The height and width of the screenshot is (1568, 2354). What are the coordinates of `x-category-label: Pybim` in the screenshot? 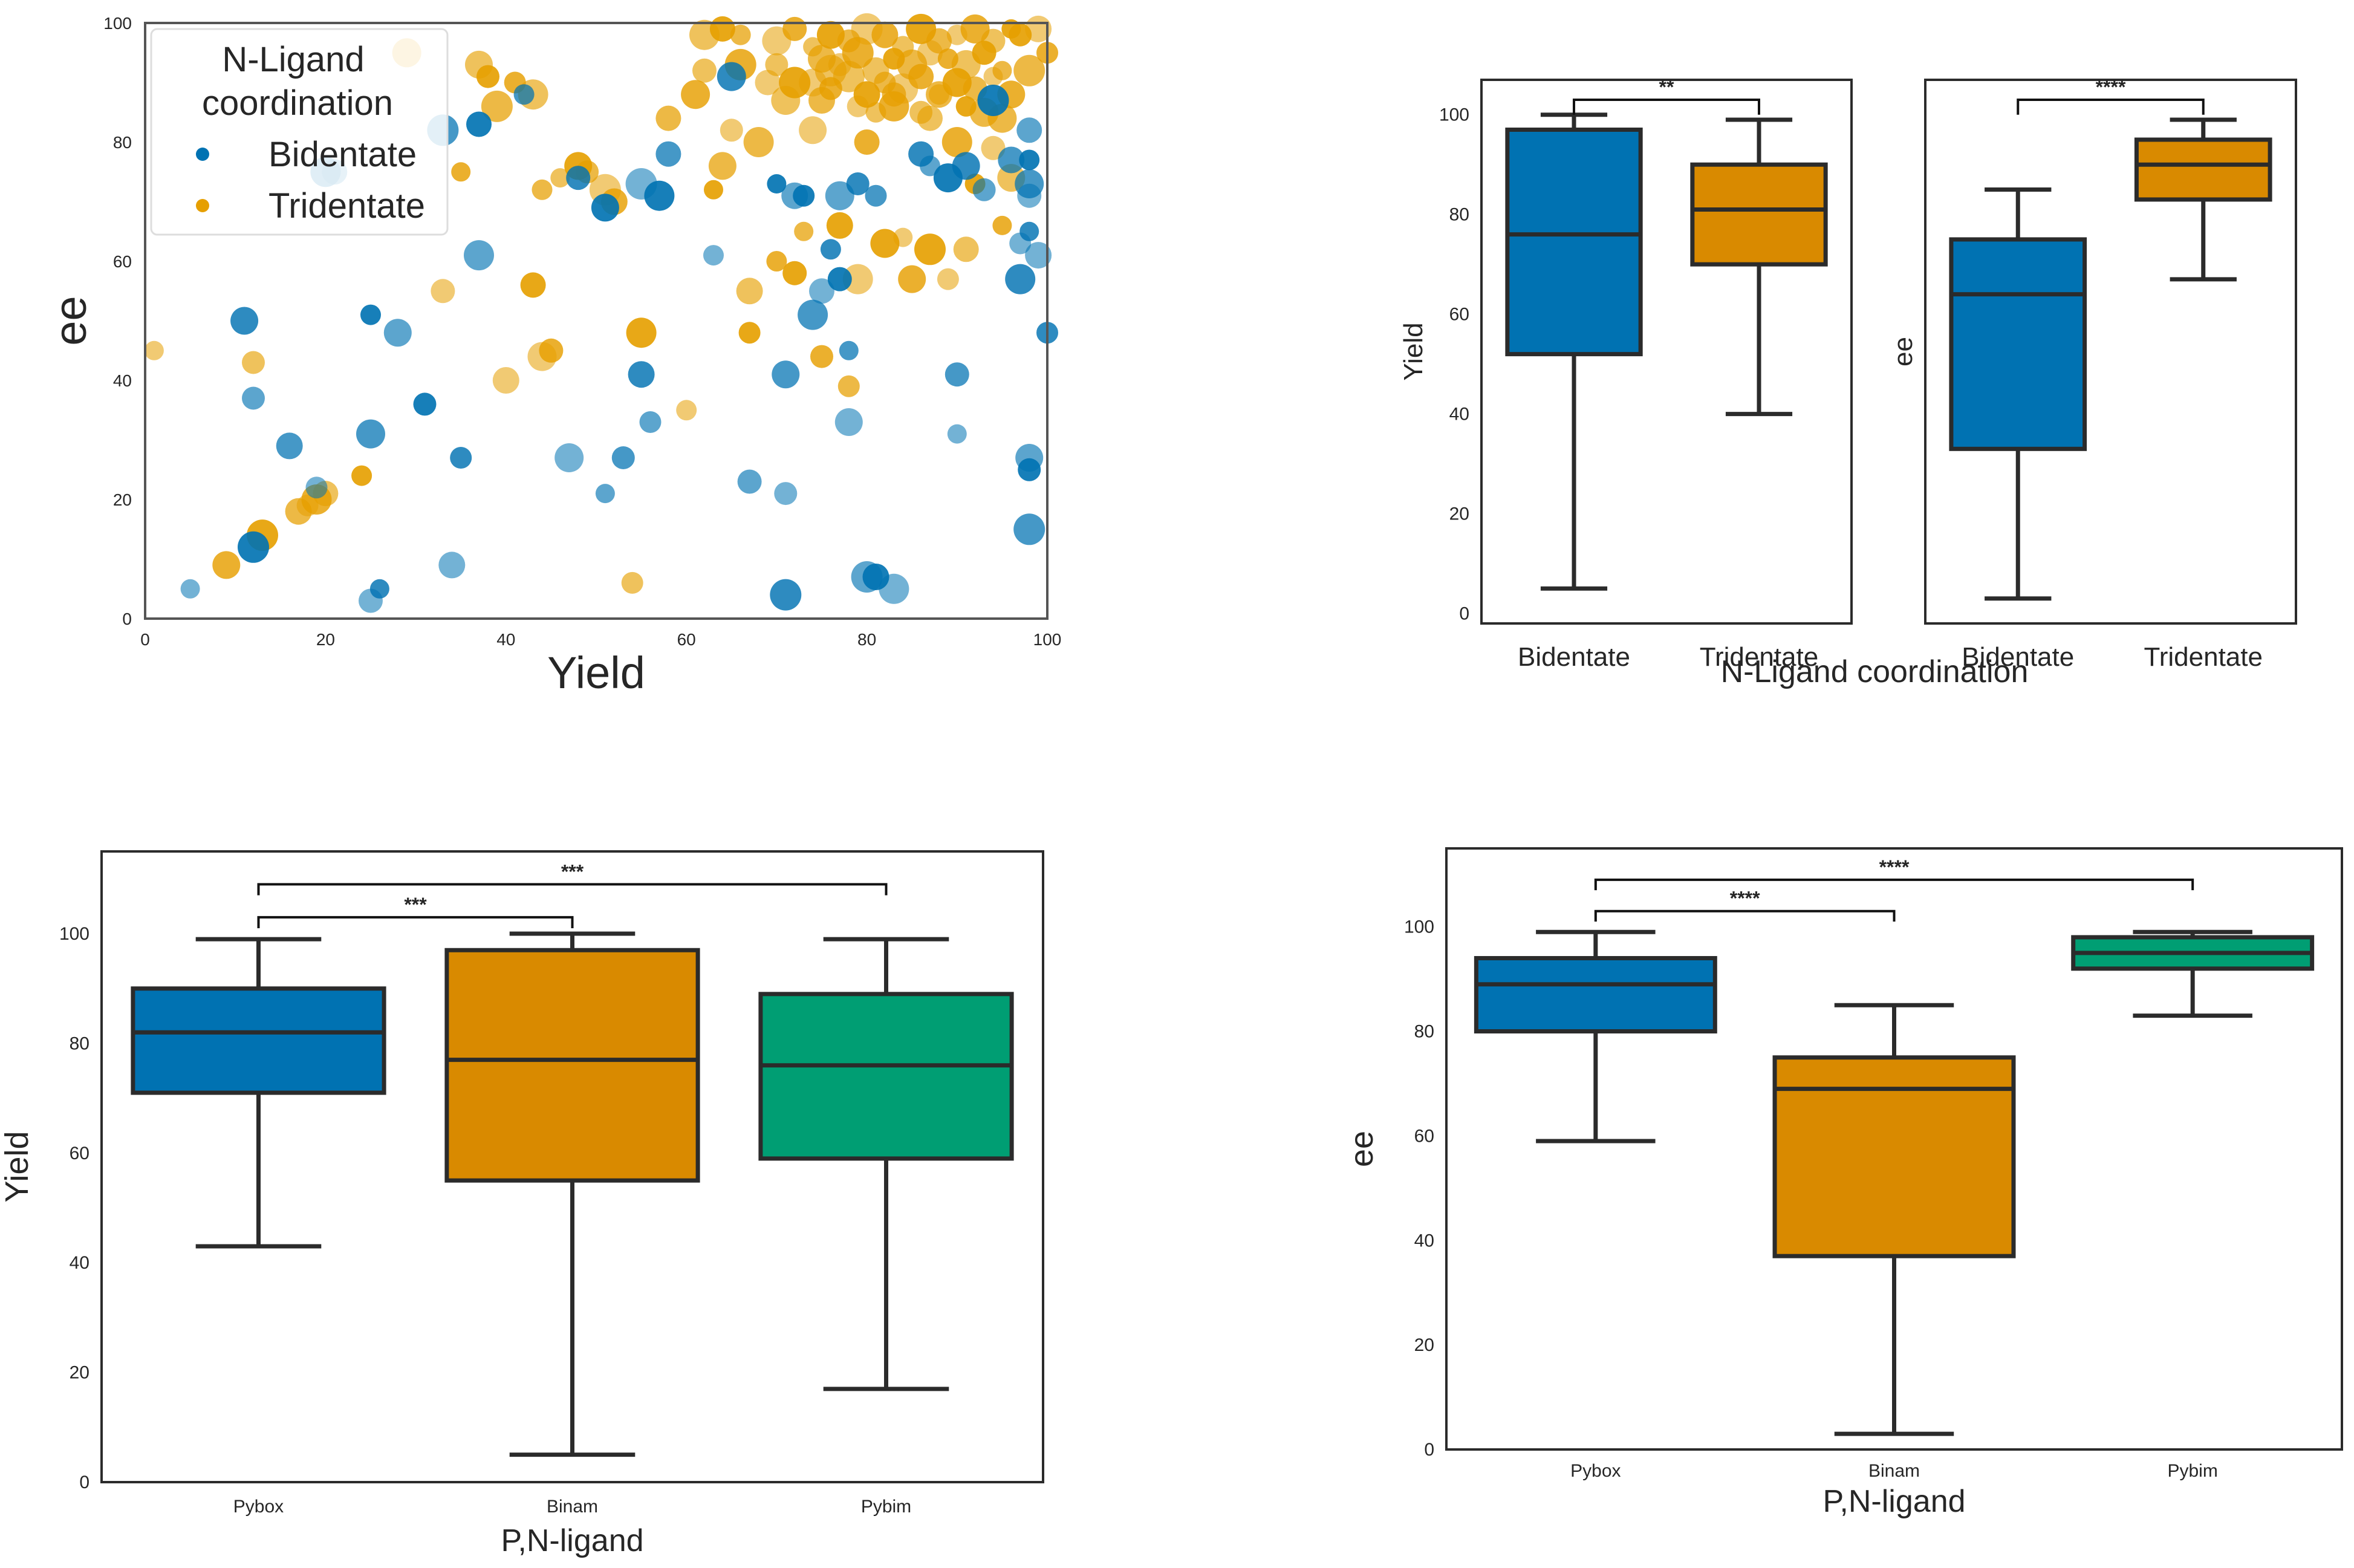 It's located at (886, 1507).